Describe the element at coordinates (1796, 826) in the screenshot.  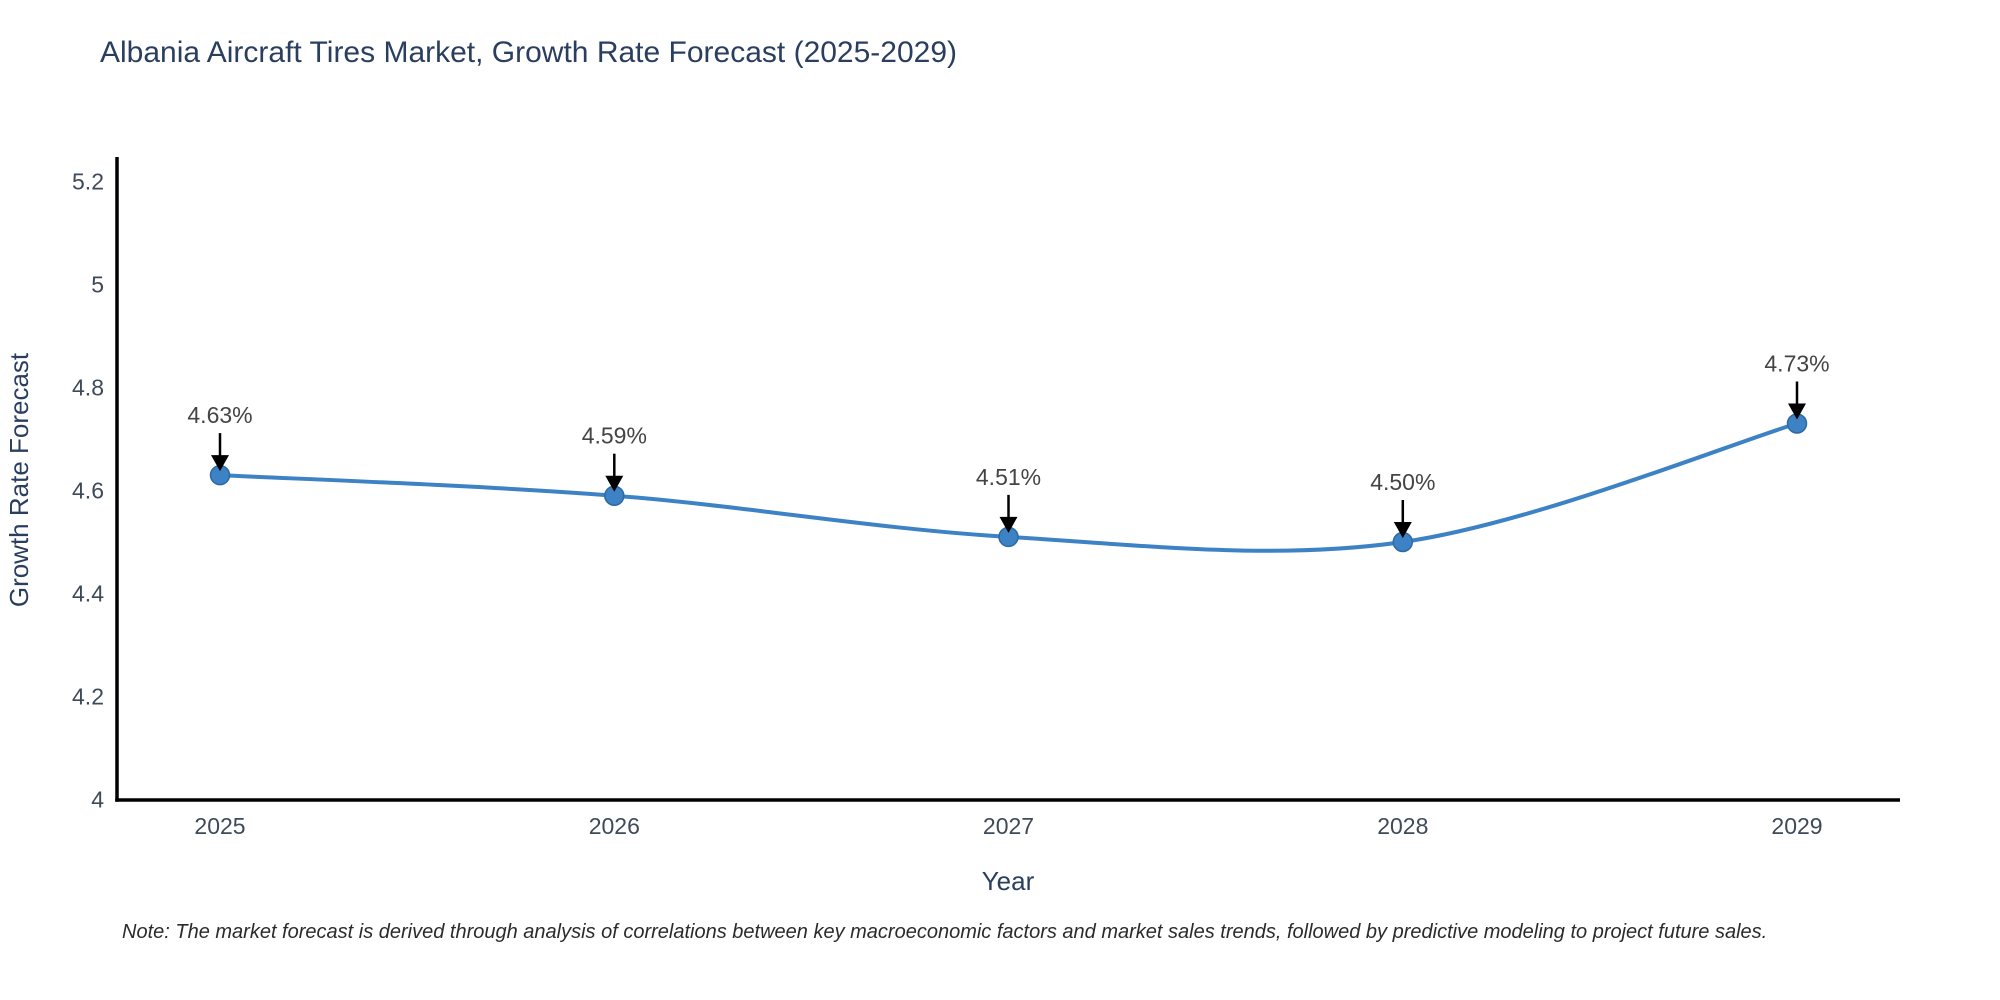
I see `x-tick-label: 2029` at that location.